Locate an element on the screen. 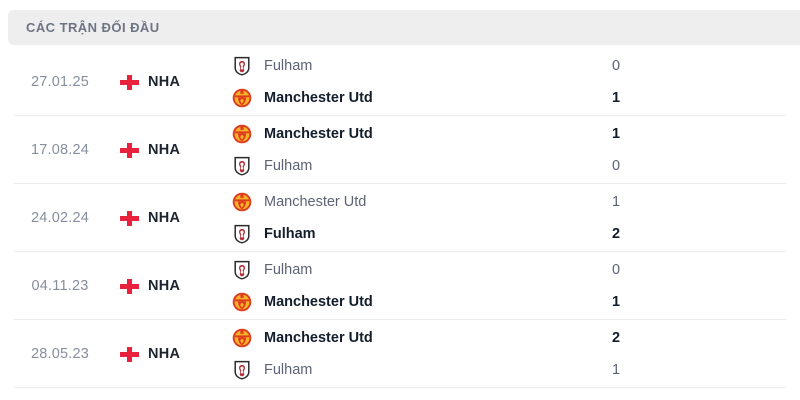  teams-cell: Manchester Utd 1 Fulham 2 is located at coordinates (512, 218).